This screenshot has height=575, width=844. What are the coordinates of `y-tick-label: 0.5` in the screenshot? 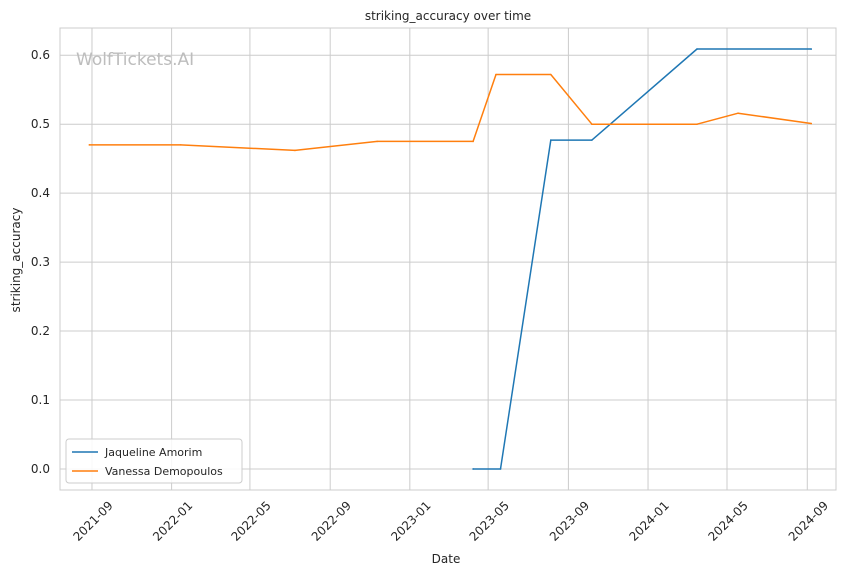 It's located at (40, 124).